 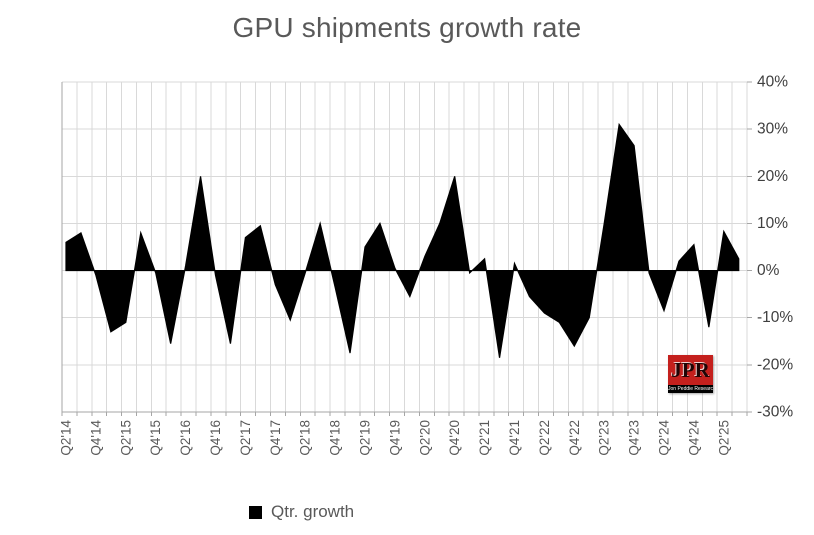 I want to click on x-axis-label: Q2'14, so click(x=66, y=438).